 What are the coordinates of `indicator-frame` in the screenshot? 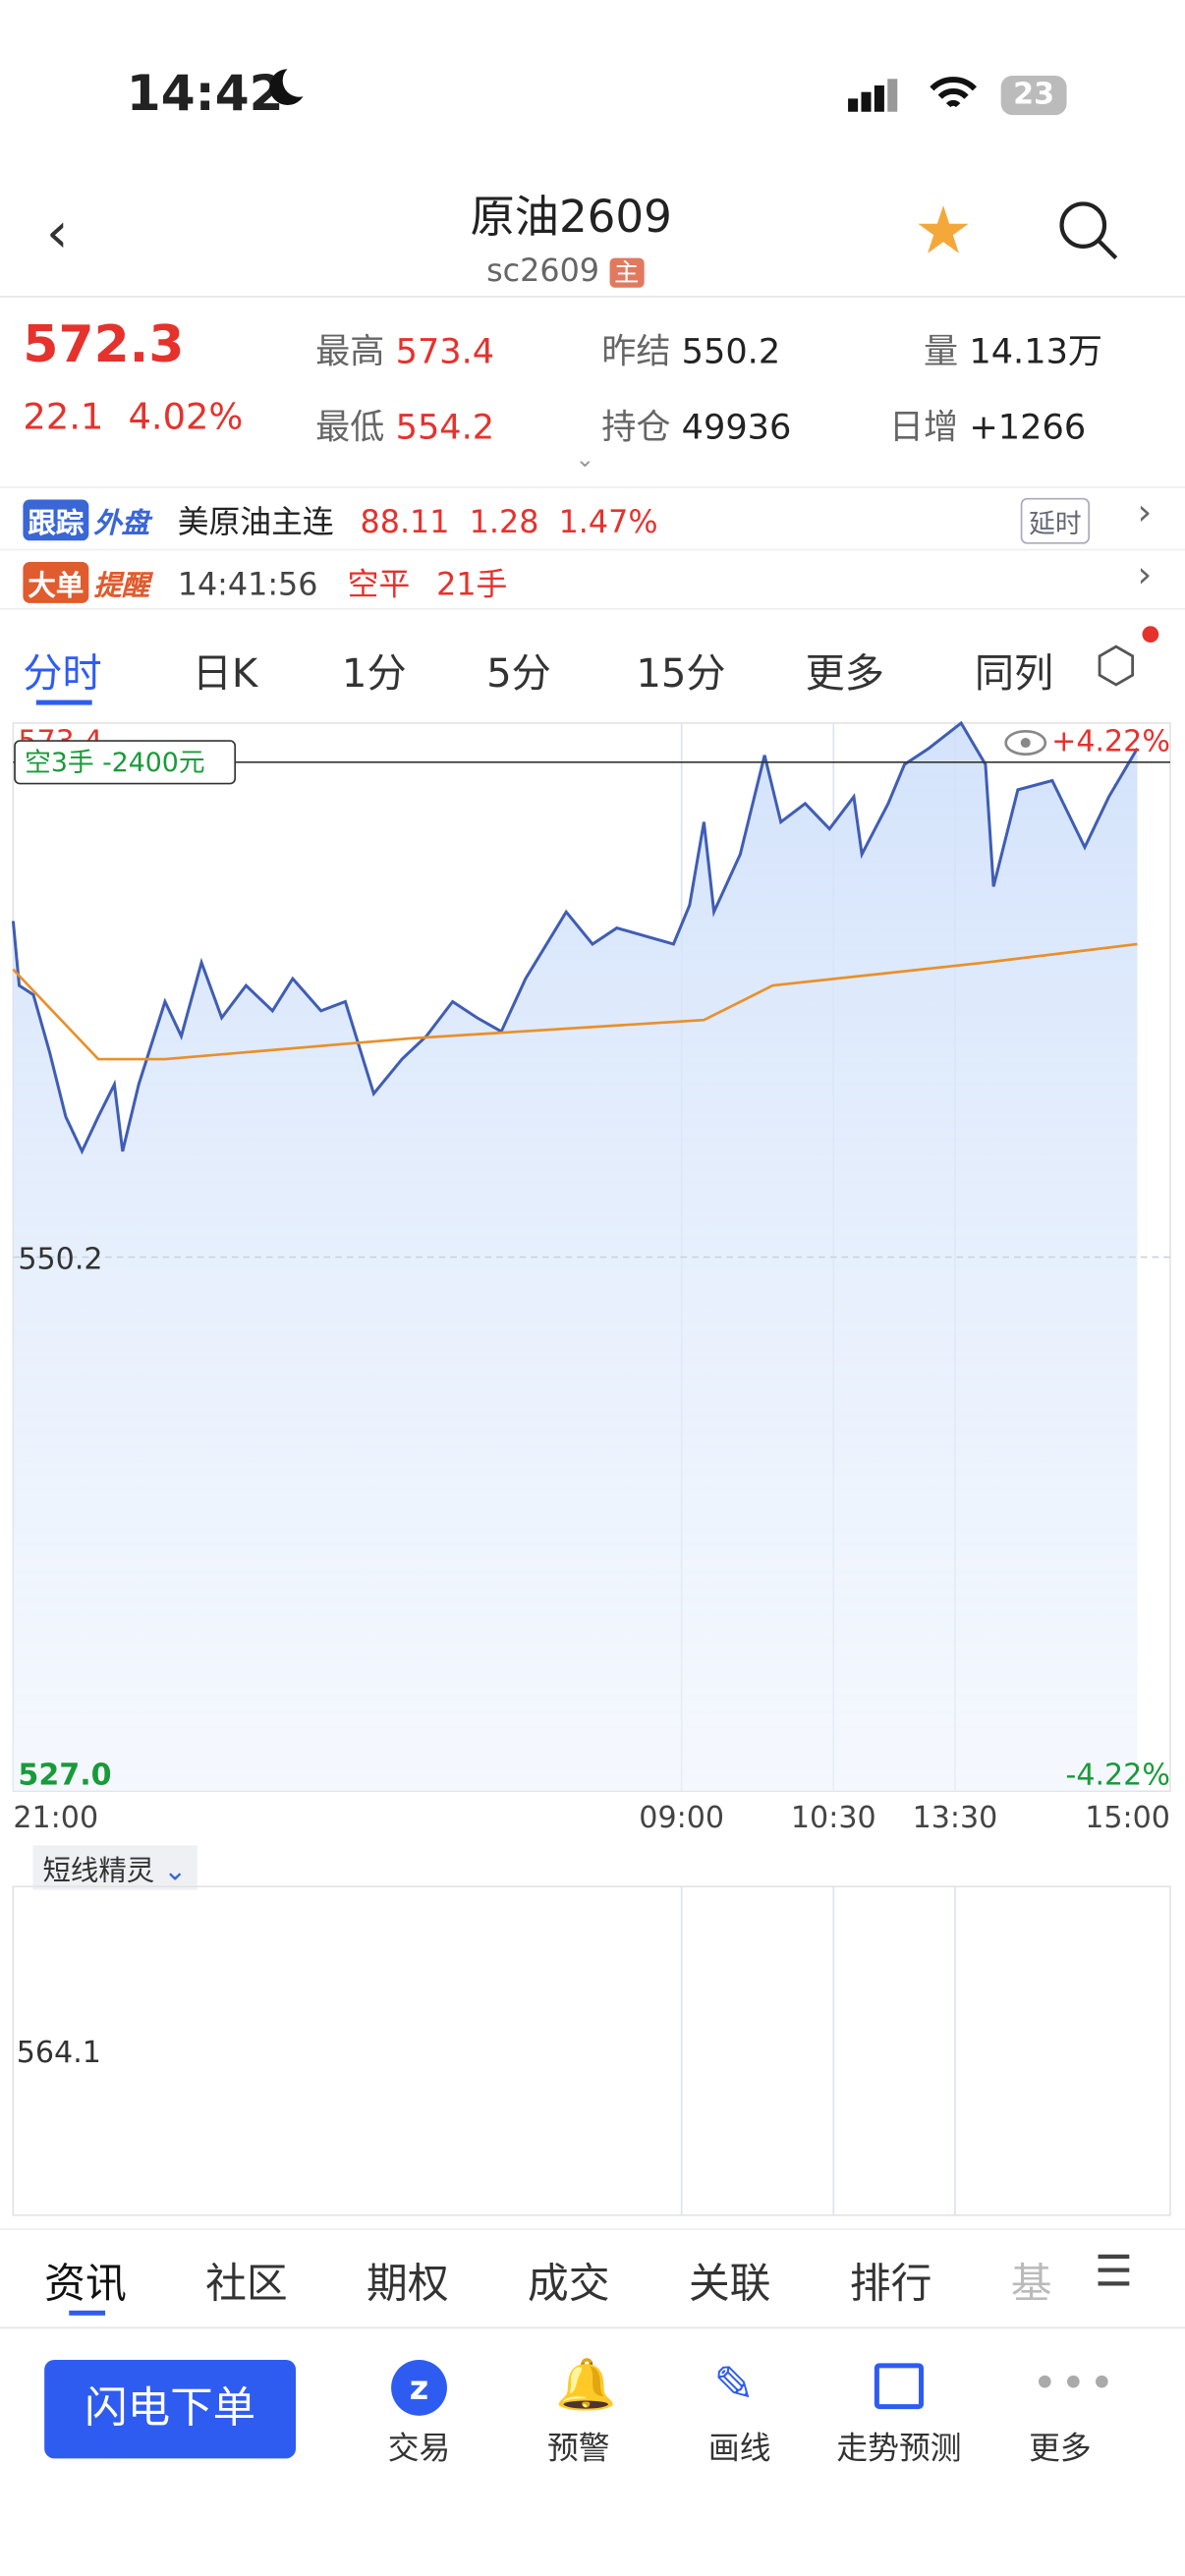 It's located at (592, 2050).